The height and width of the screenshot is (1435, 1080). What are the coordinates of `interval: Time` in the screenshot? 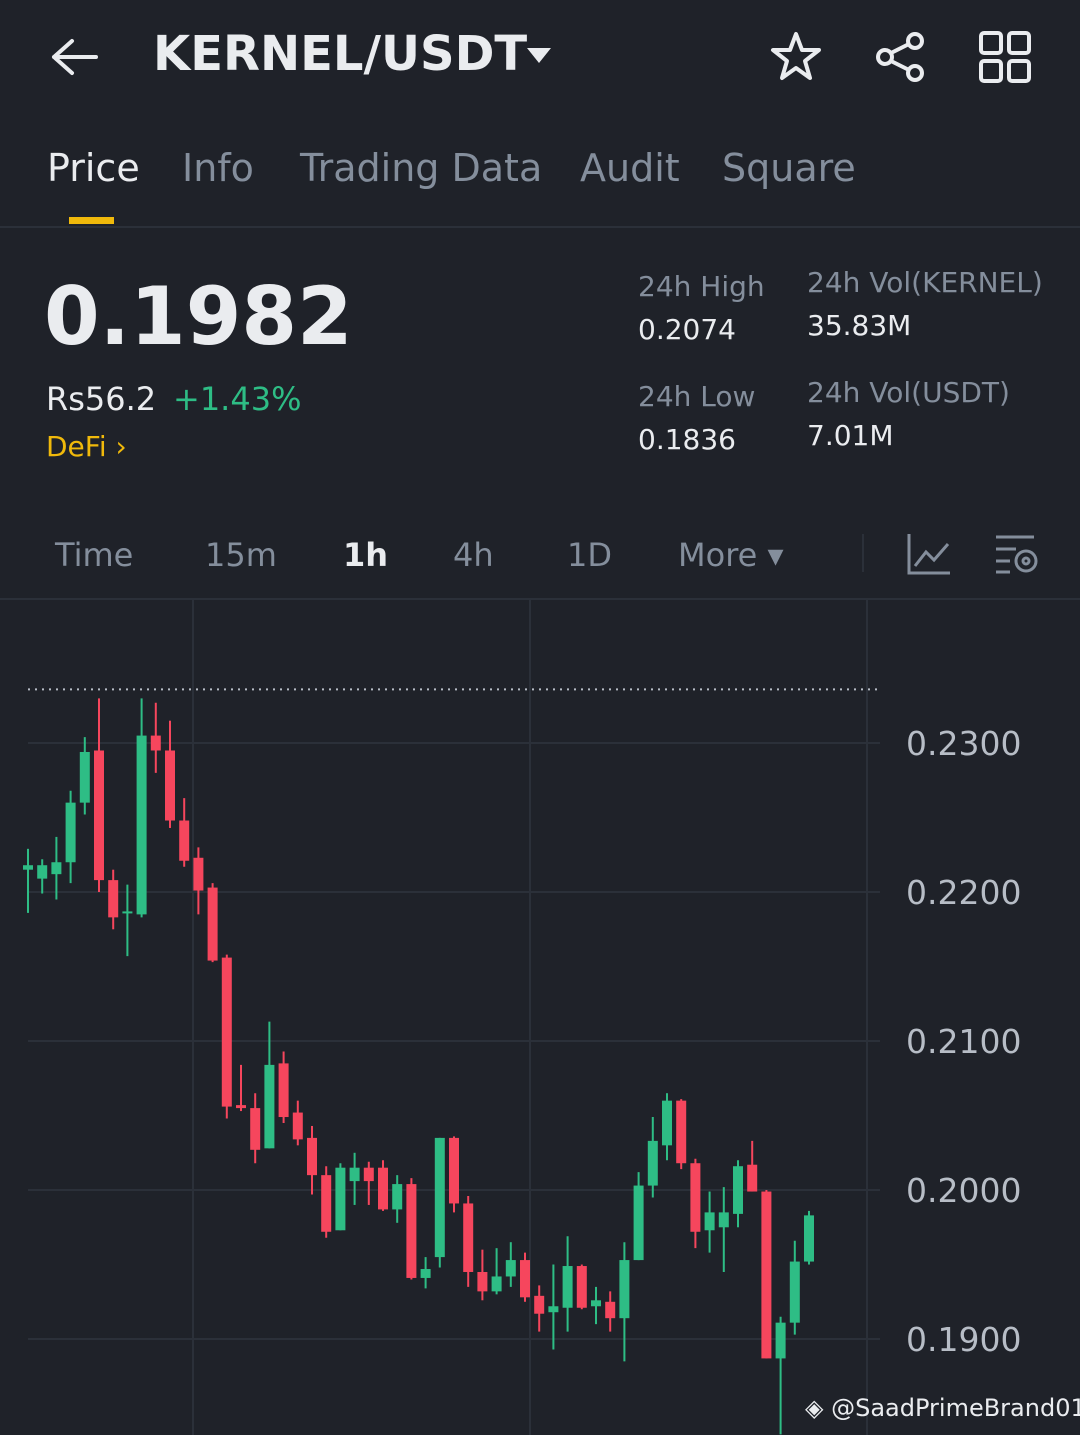 It's located at (94, 555).